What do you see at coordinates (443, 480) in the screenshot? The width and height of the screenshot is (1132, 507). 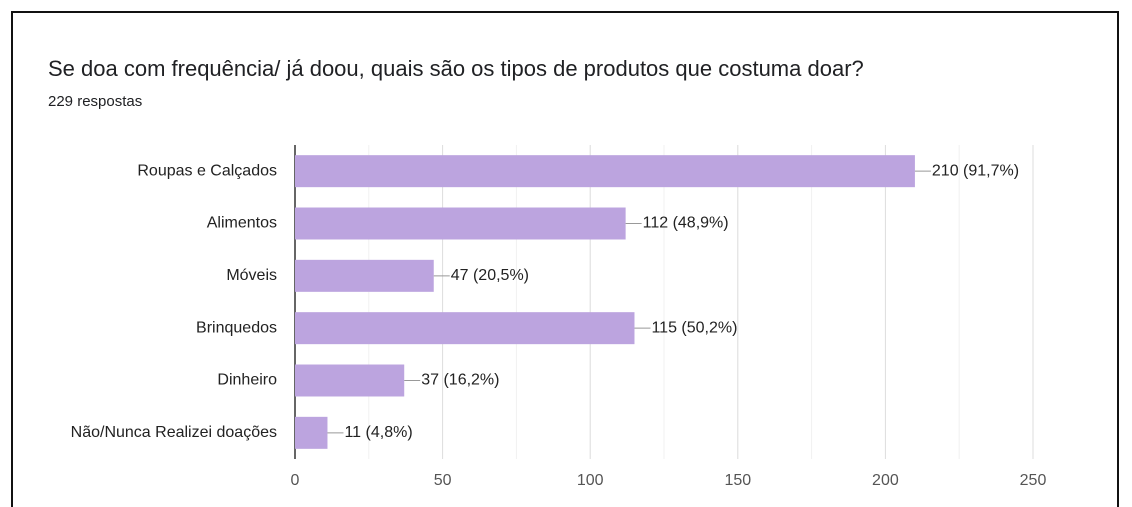 I see `x-tick-label: 50` at bounding box center [443, 480].